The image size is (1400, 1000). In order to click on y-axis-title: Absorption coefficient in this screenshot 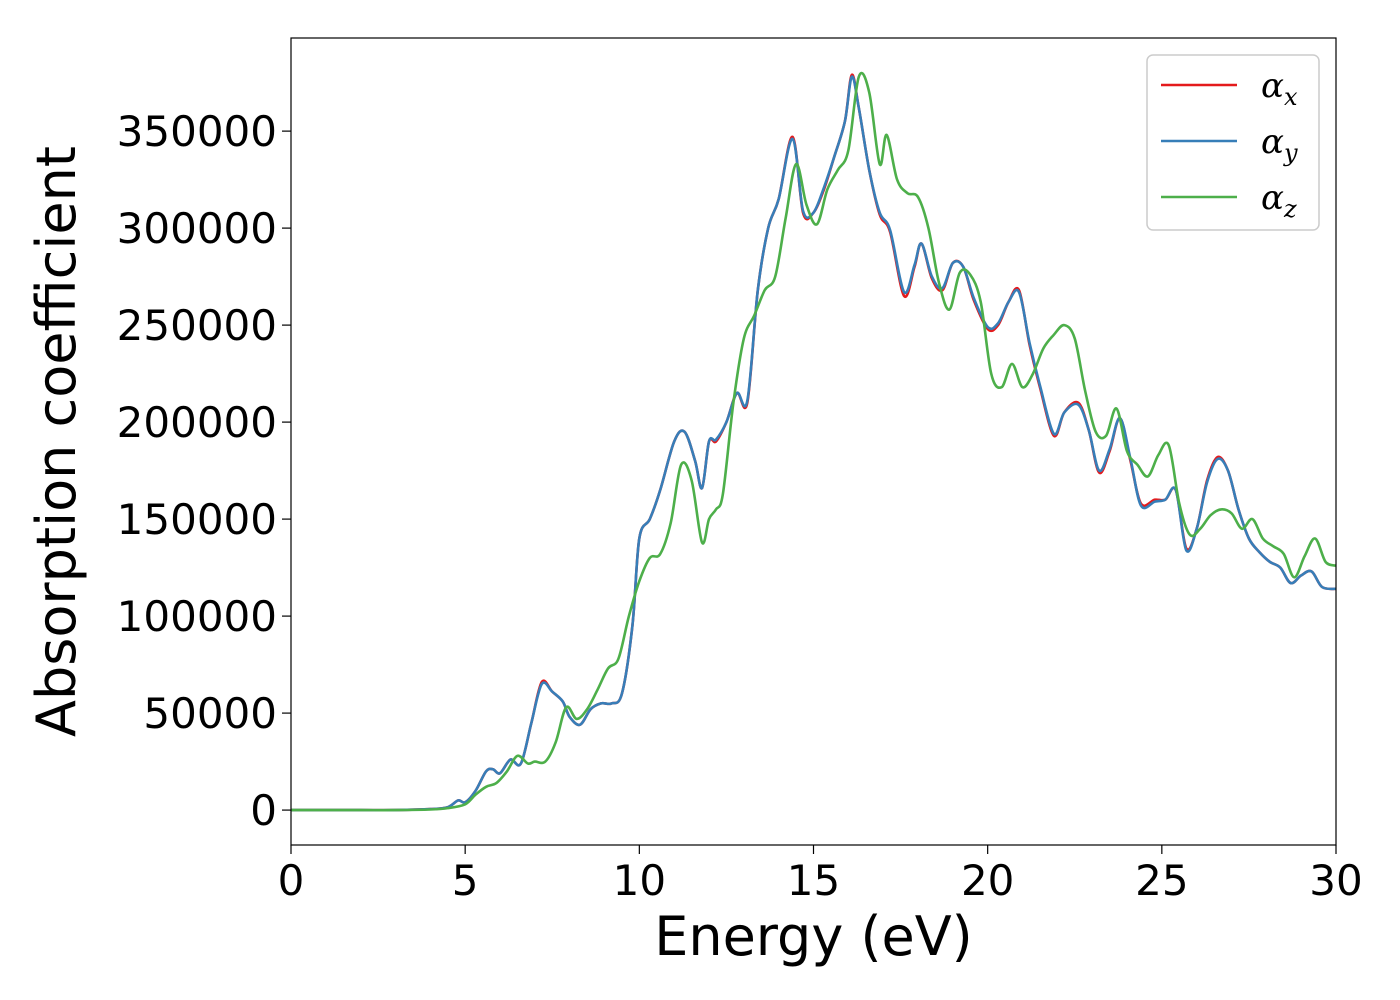, I will do `click(56, 441)`.